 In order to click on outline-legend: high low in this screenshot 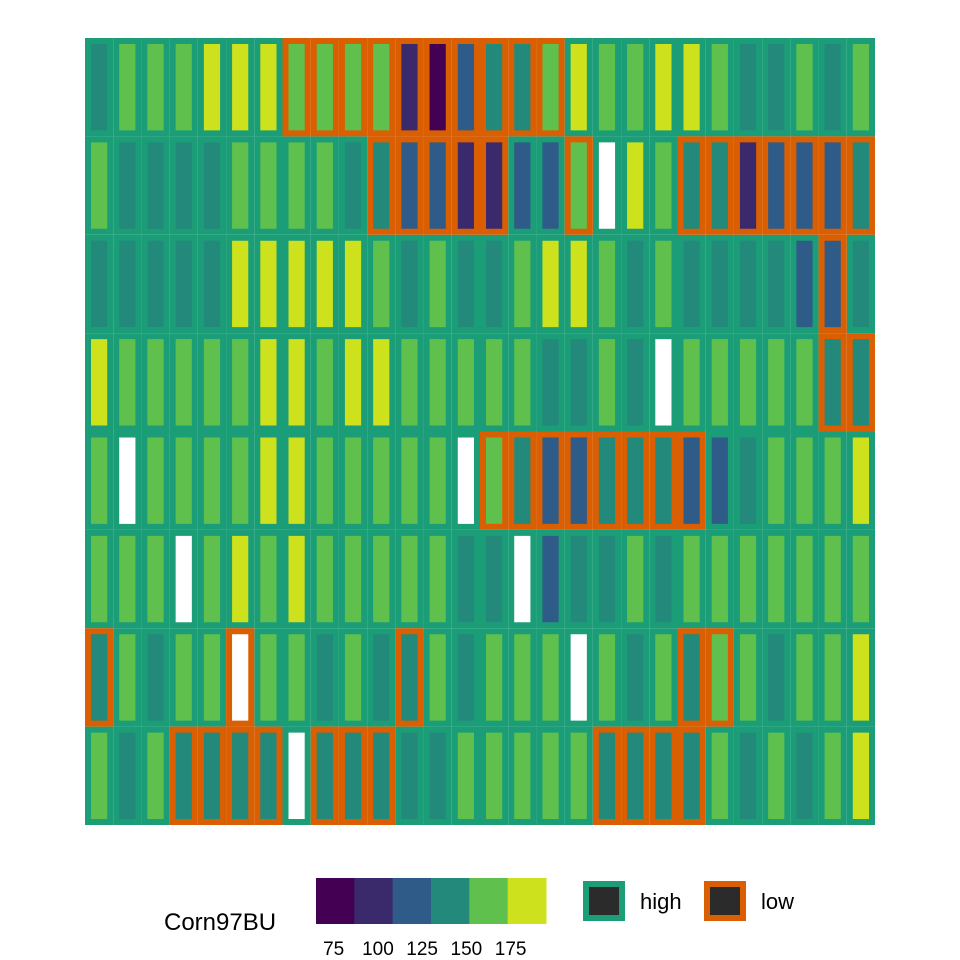, I will do `click(688, 901)`.